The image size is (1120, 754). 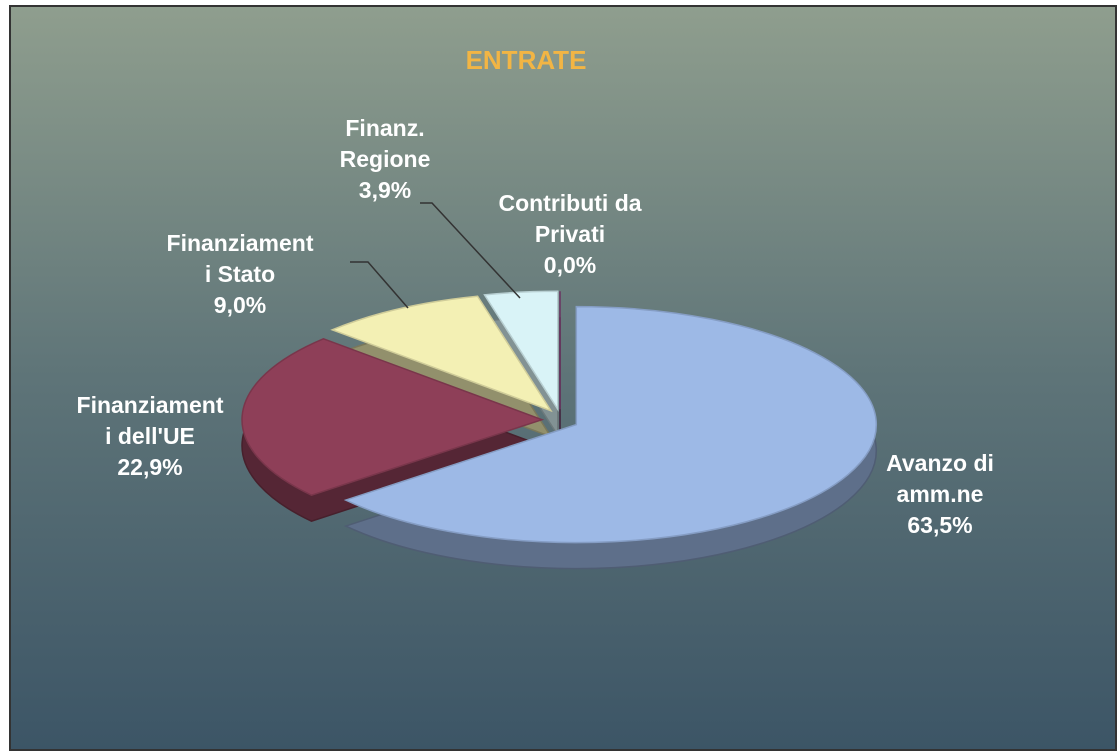 I want to click on data-label: Avanzo di, so click(x=940, y=463).